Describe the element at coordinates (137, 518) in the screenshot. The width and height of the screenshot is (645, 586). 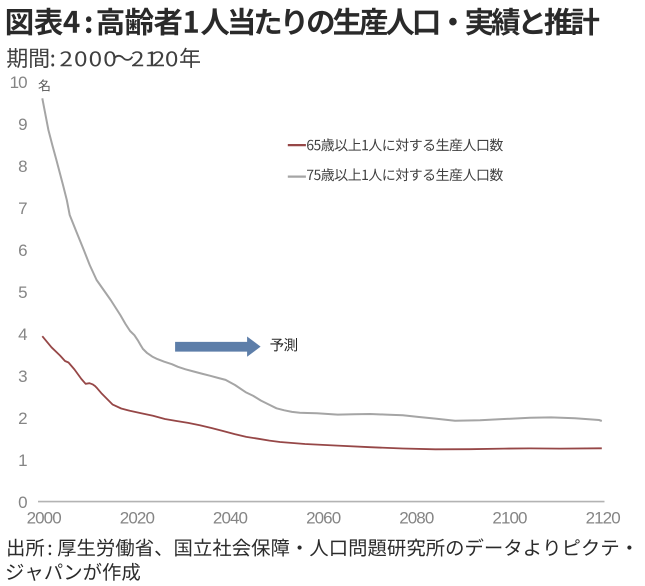
I see `svg-text: 2020` at that location.